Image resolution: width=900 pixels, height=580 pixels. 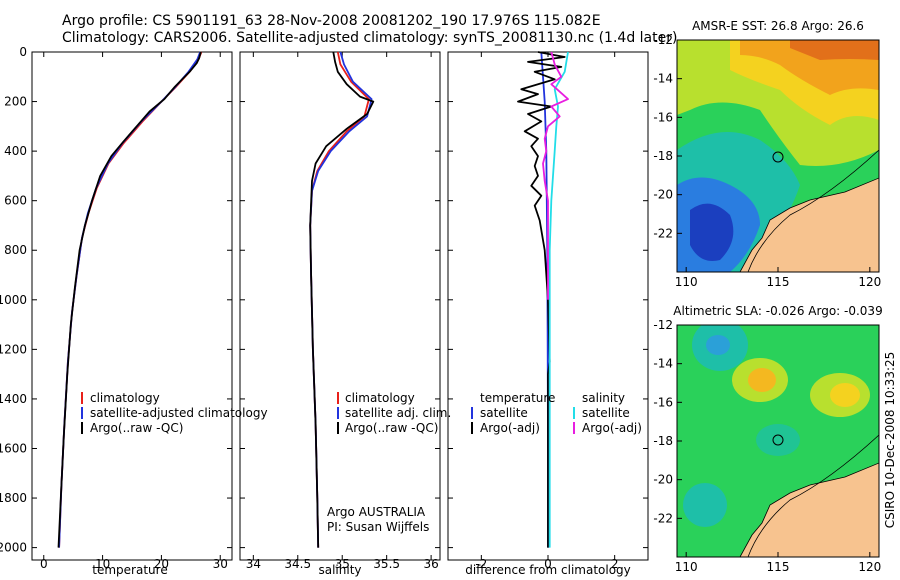 What do you see at coordinates (398, 413) in the screenshot?
I see `legend-label: satellite adj. clim.` at bounding box center [398, 413].